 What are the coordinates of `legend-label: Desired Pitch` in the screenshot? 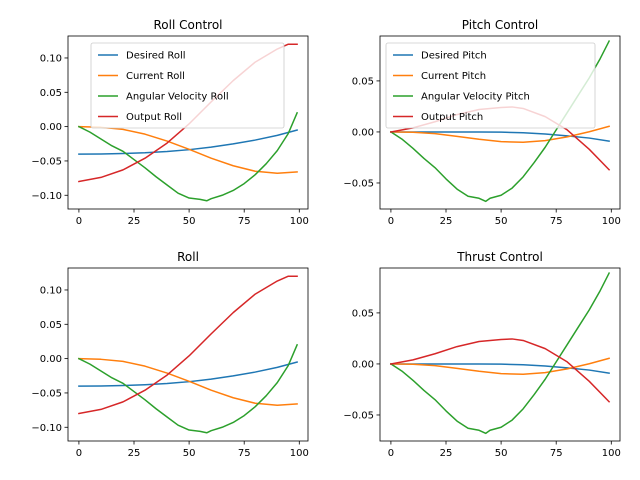 It's located at (454, 56).